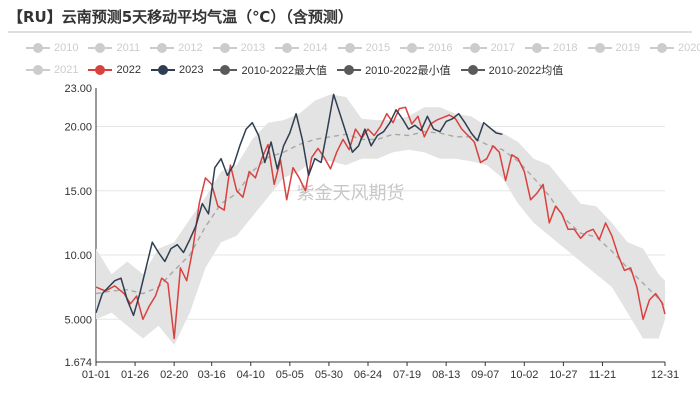 The width and height of the screenshot is (700, 401). Describe the element at coordinates (351, 193) in the screenshot. I see `watermark-text: 紫金天风期货` at that location.